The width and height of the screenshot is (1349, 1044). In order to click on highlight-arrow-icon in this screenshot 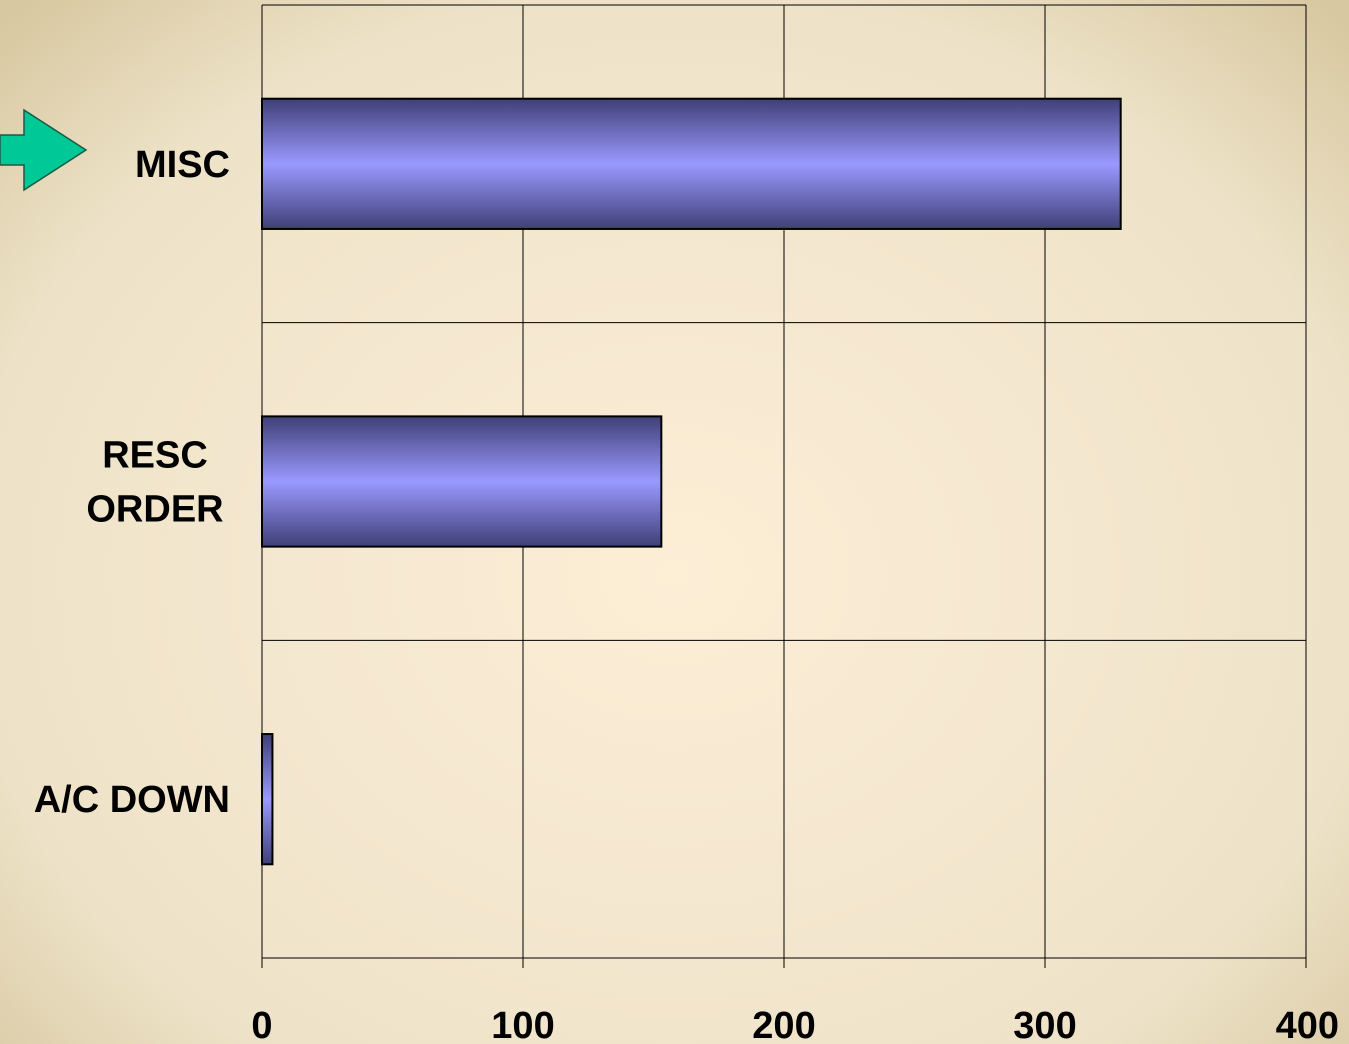, I will do `click(43, 150)`.